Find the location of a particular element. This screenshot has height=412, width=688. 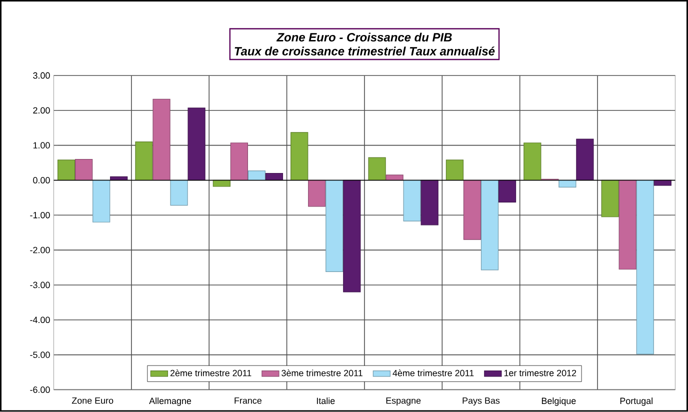

y-tick-label: -3.00 is located at coordinates (40, 285).